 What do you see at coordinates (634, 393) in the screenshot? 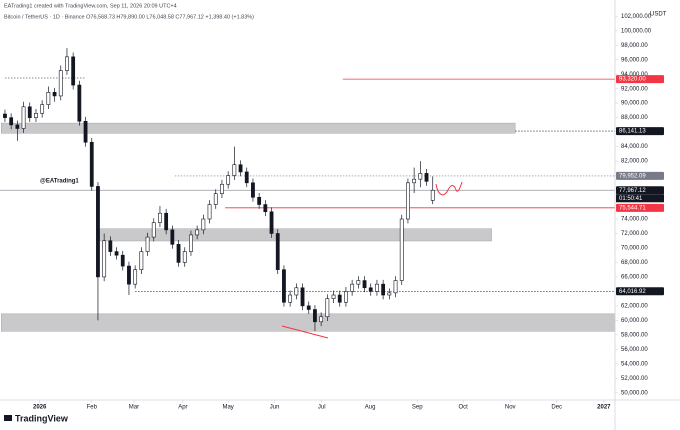
I see `y-tick-label: 50,000.00` at bounding box center [634, 393].